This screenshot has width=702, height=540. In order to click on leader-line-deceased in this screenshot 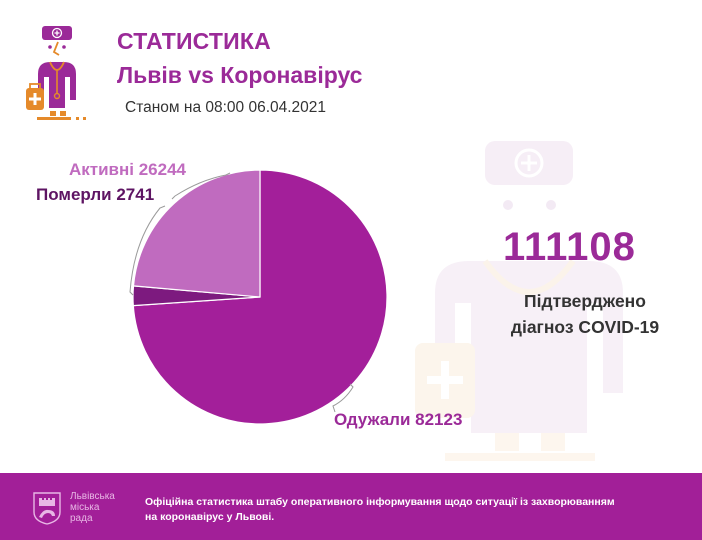, I will do `click(147, 250)`.